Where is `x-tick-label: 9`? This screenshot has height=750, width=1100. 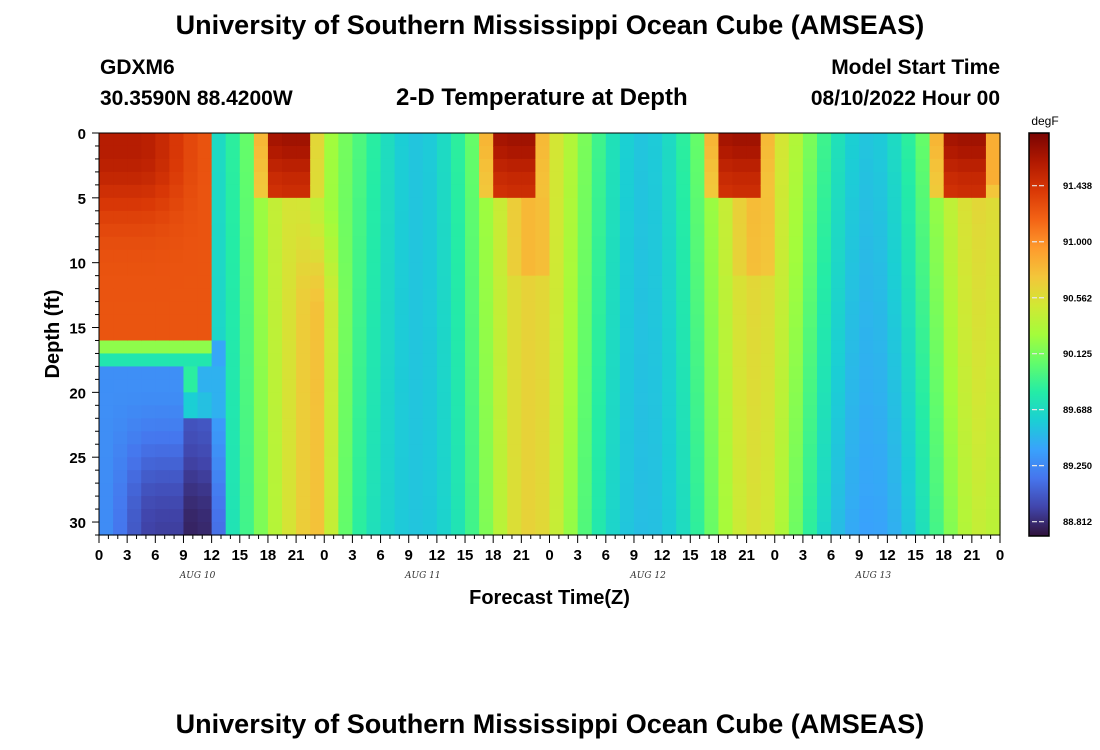 x-tick-label: 9 is located at coordinates (859, 555).